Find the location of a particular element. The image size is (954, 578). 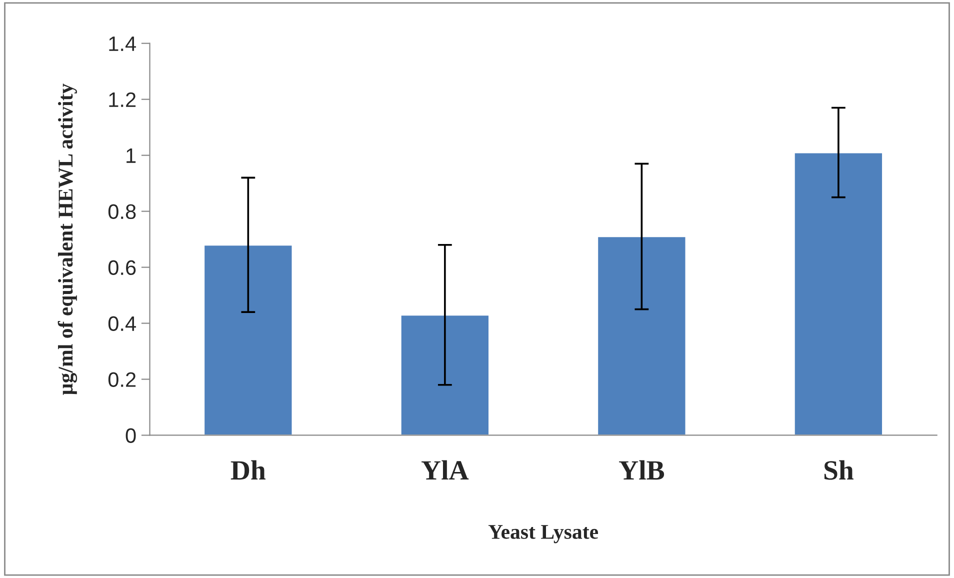

y-axis-title: µg/ml of equivalent HEWL activity is located at coordinates (68, 239).